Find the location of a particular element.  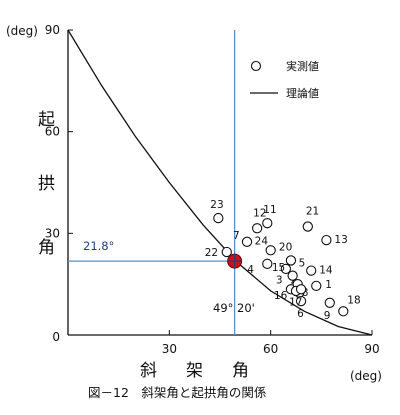

data-point-label: 24 is located at coordinates (262, 241).